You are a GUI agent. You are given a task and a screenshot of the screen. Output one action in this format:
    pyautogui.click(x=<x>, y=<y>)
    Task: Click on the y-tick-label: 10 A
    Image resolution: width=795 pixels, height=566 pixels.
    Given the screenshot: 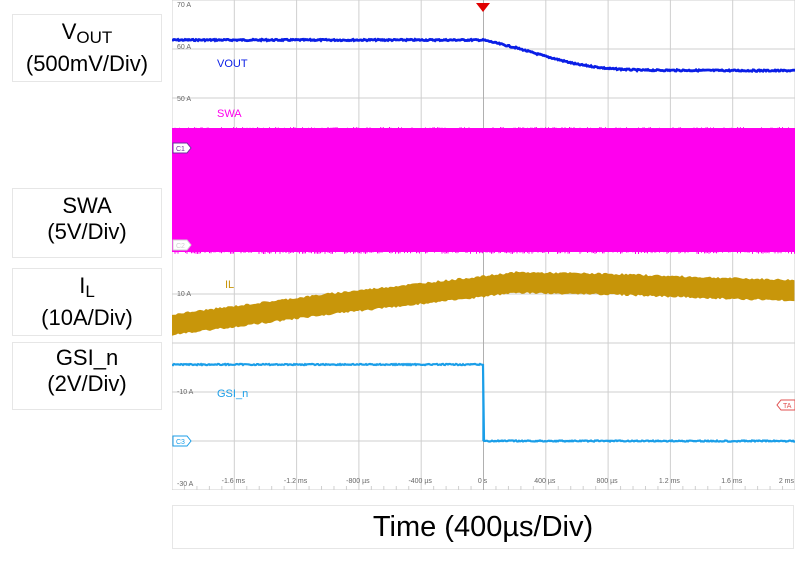 What is the action you would take?
    pyautogui.click(x=184, y=294)
    